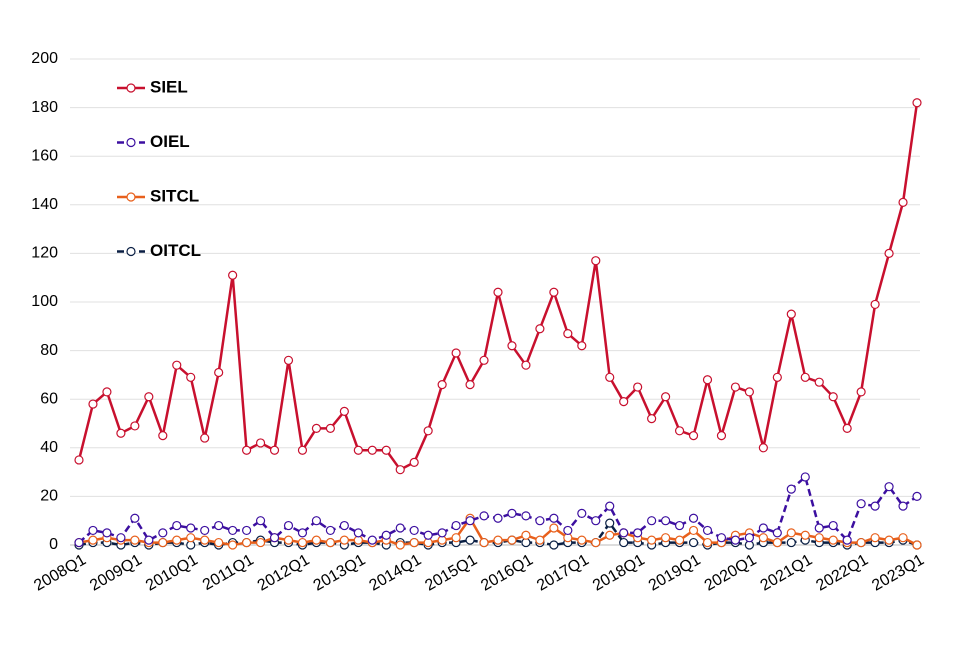  Describe the element at coordinates (49, 350) in the screenshot. I see `y-tick-label: 80` at that location.